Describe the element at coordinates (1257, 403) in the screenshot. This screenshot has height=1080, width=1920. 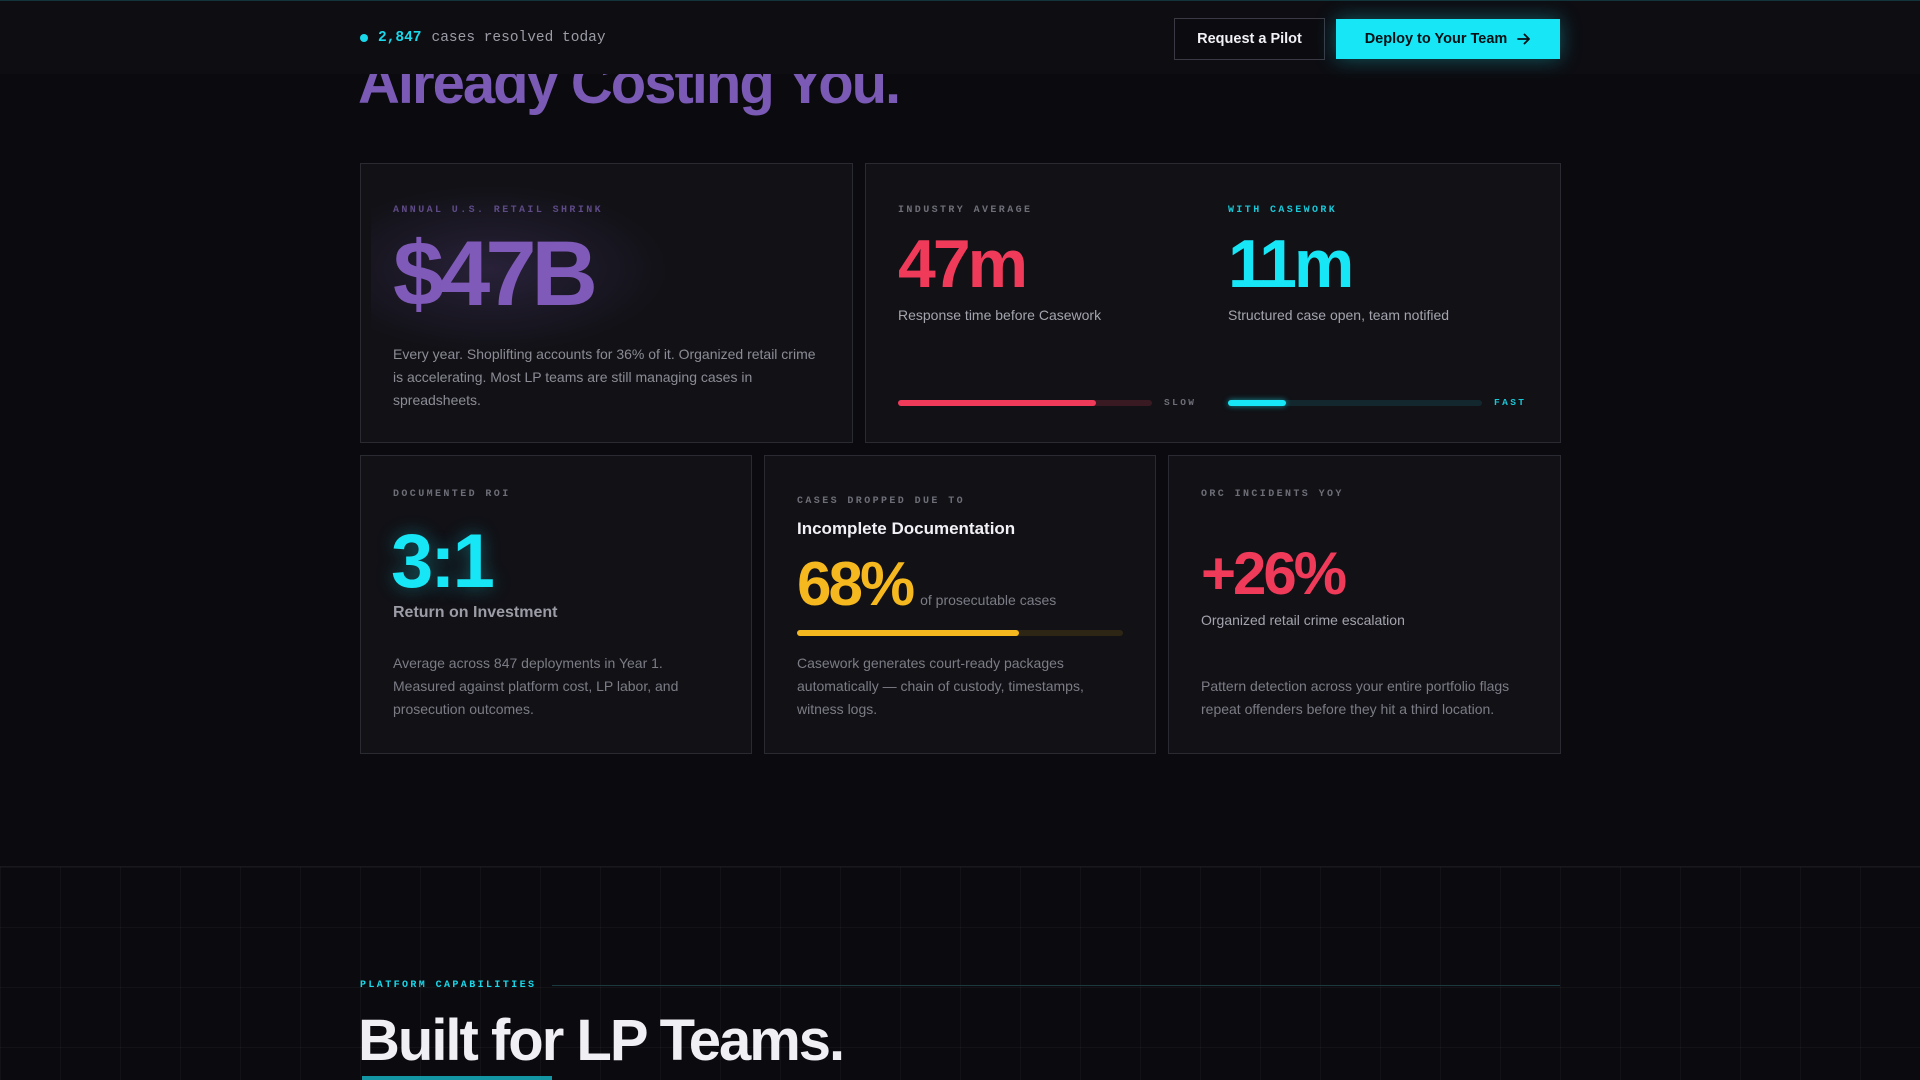
I see `fast-bar-fill` at that location.